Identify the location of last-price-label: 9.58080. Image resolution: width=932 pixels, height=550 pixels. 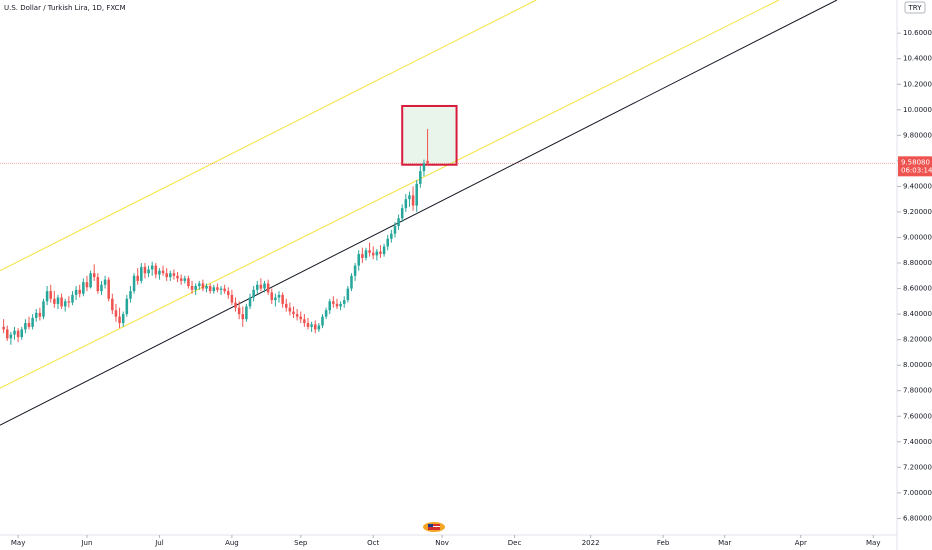
(915, 162).